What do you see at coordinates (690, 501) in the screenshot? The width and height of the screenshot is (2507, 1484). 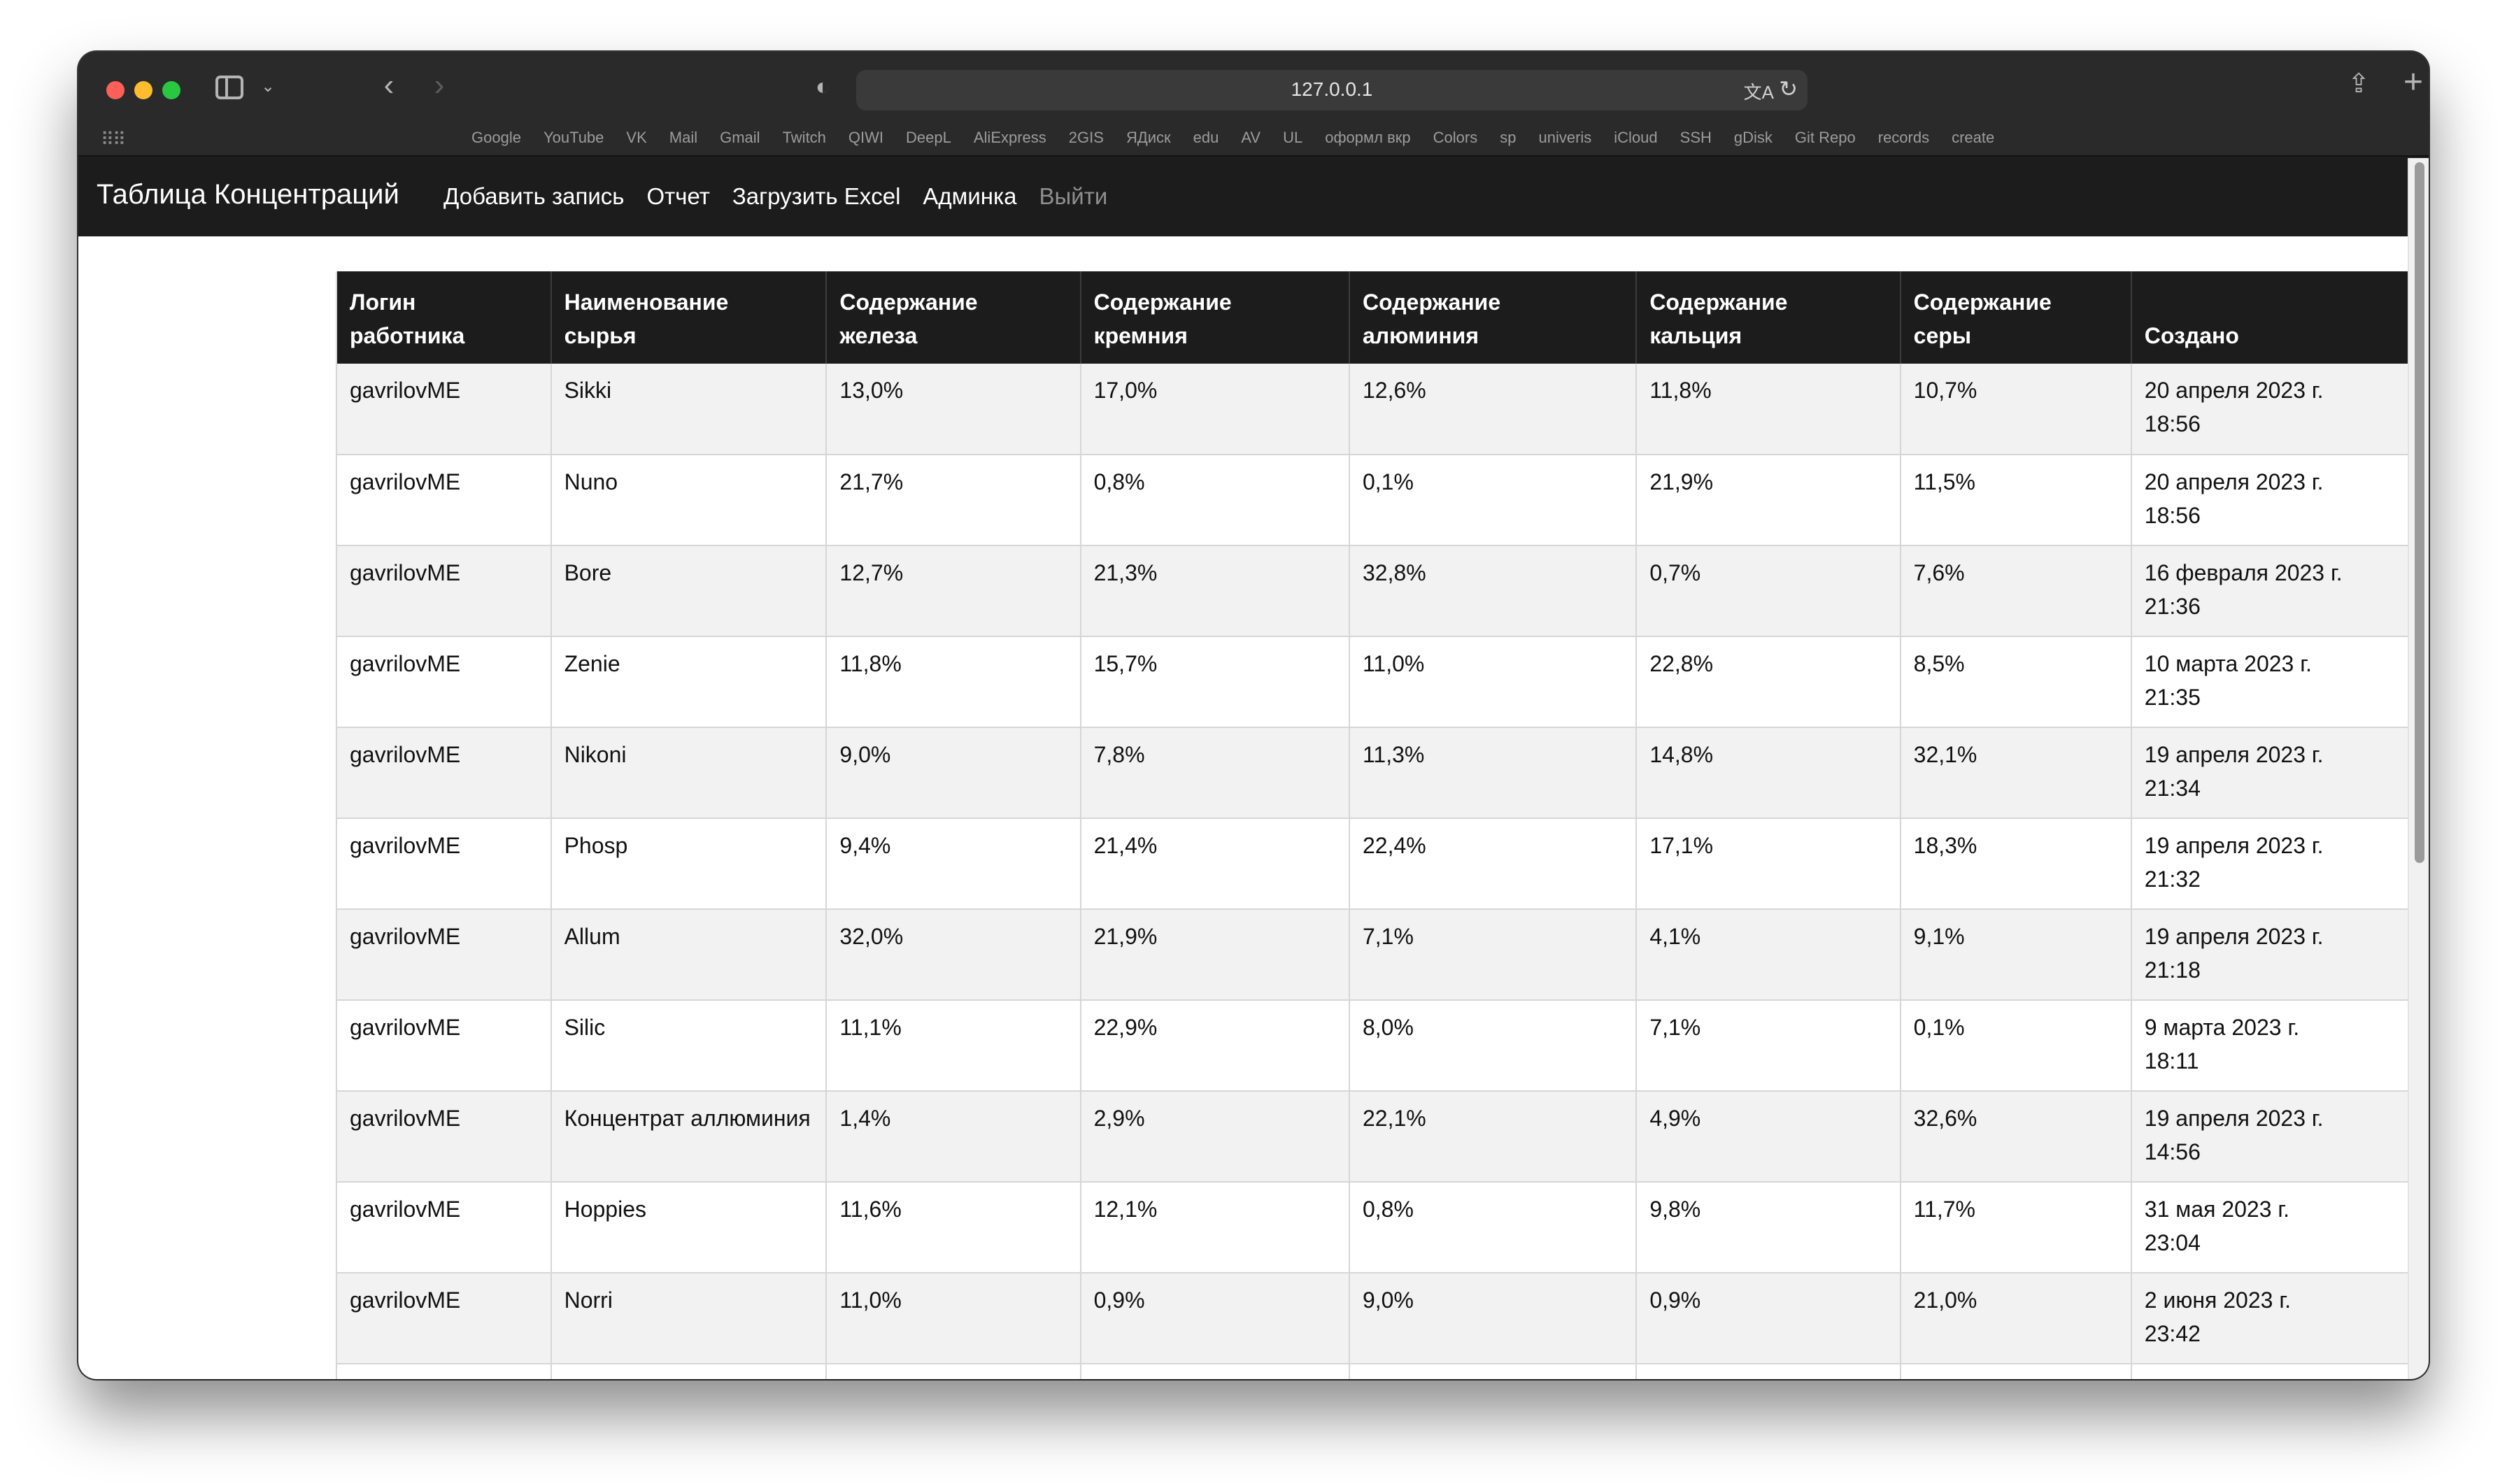 I see `table-cell-name: Nuno` at bounding box center [690, 501].